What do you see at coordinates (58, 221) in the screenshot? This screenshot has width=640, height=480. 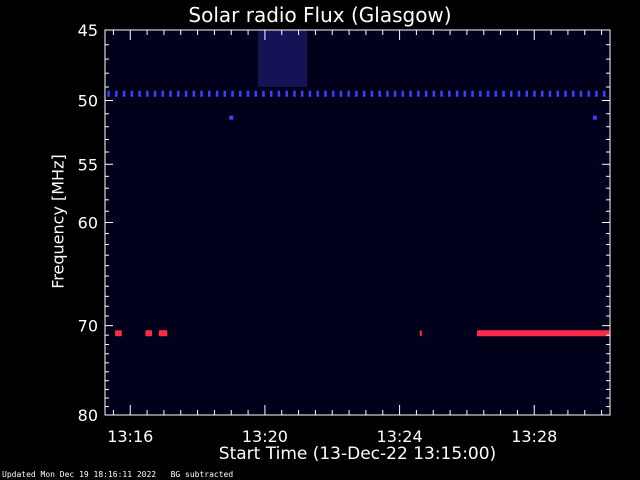 I see `y-axis-label: Frequency [MHz]` at bounding box center [58, 221].